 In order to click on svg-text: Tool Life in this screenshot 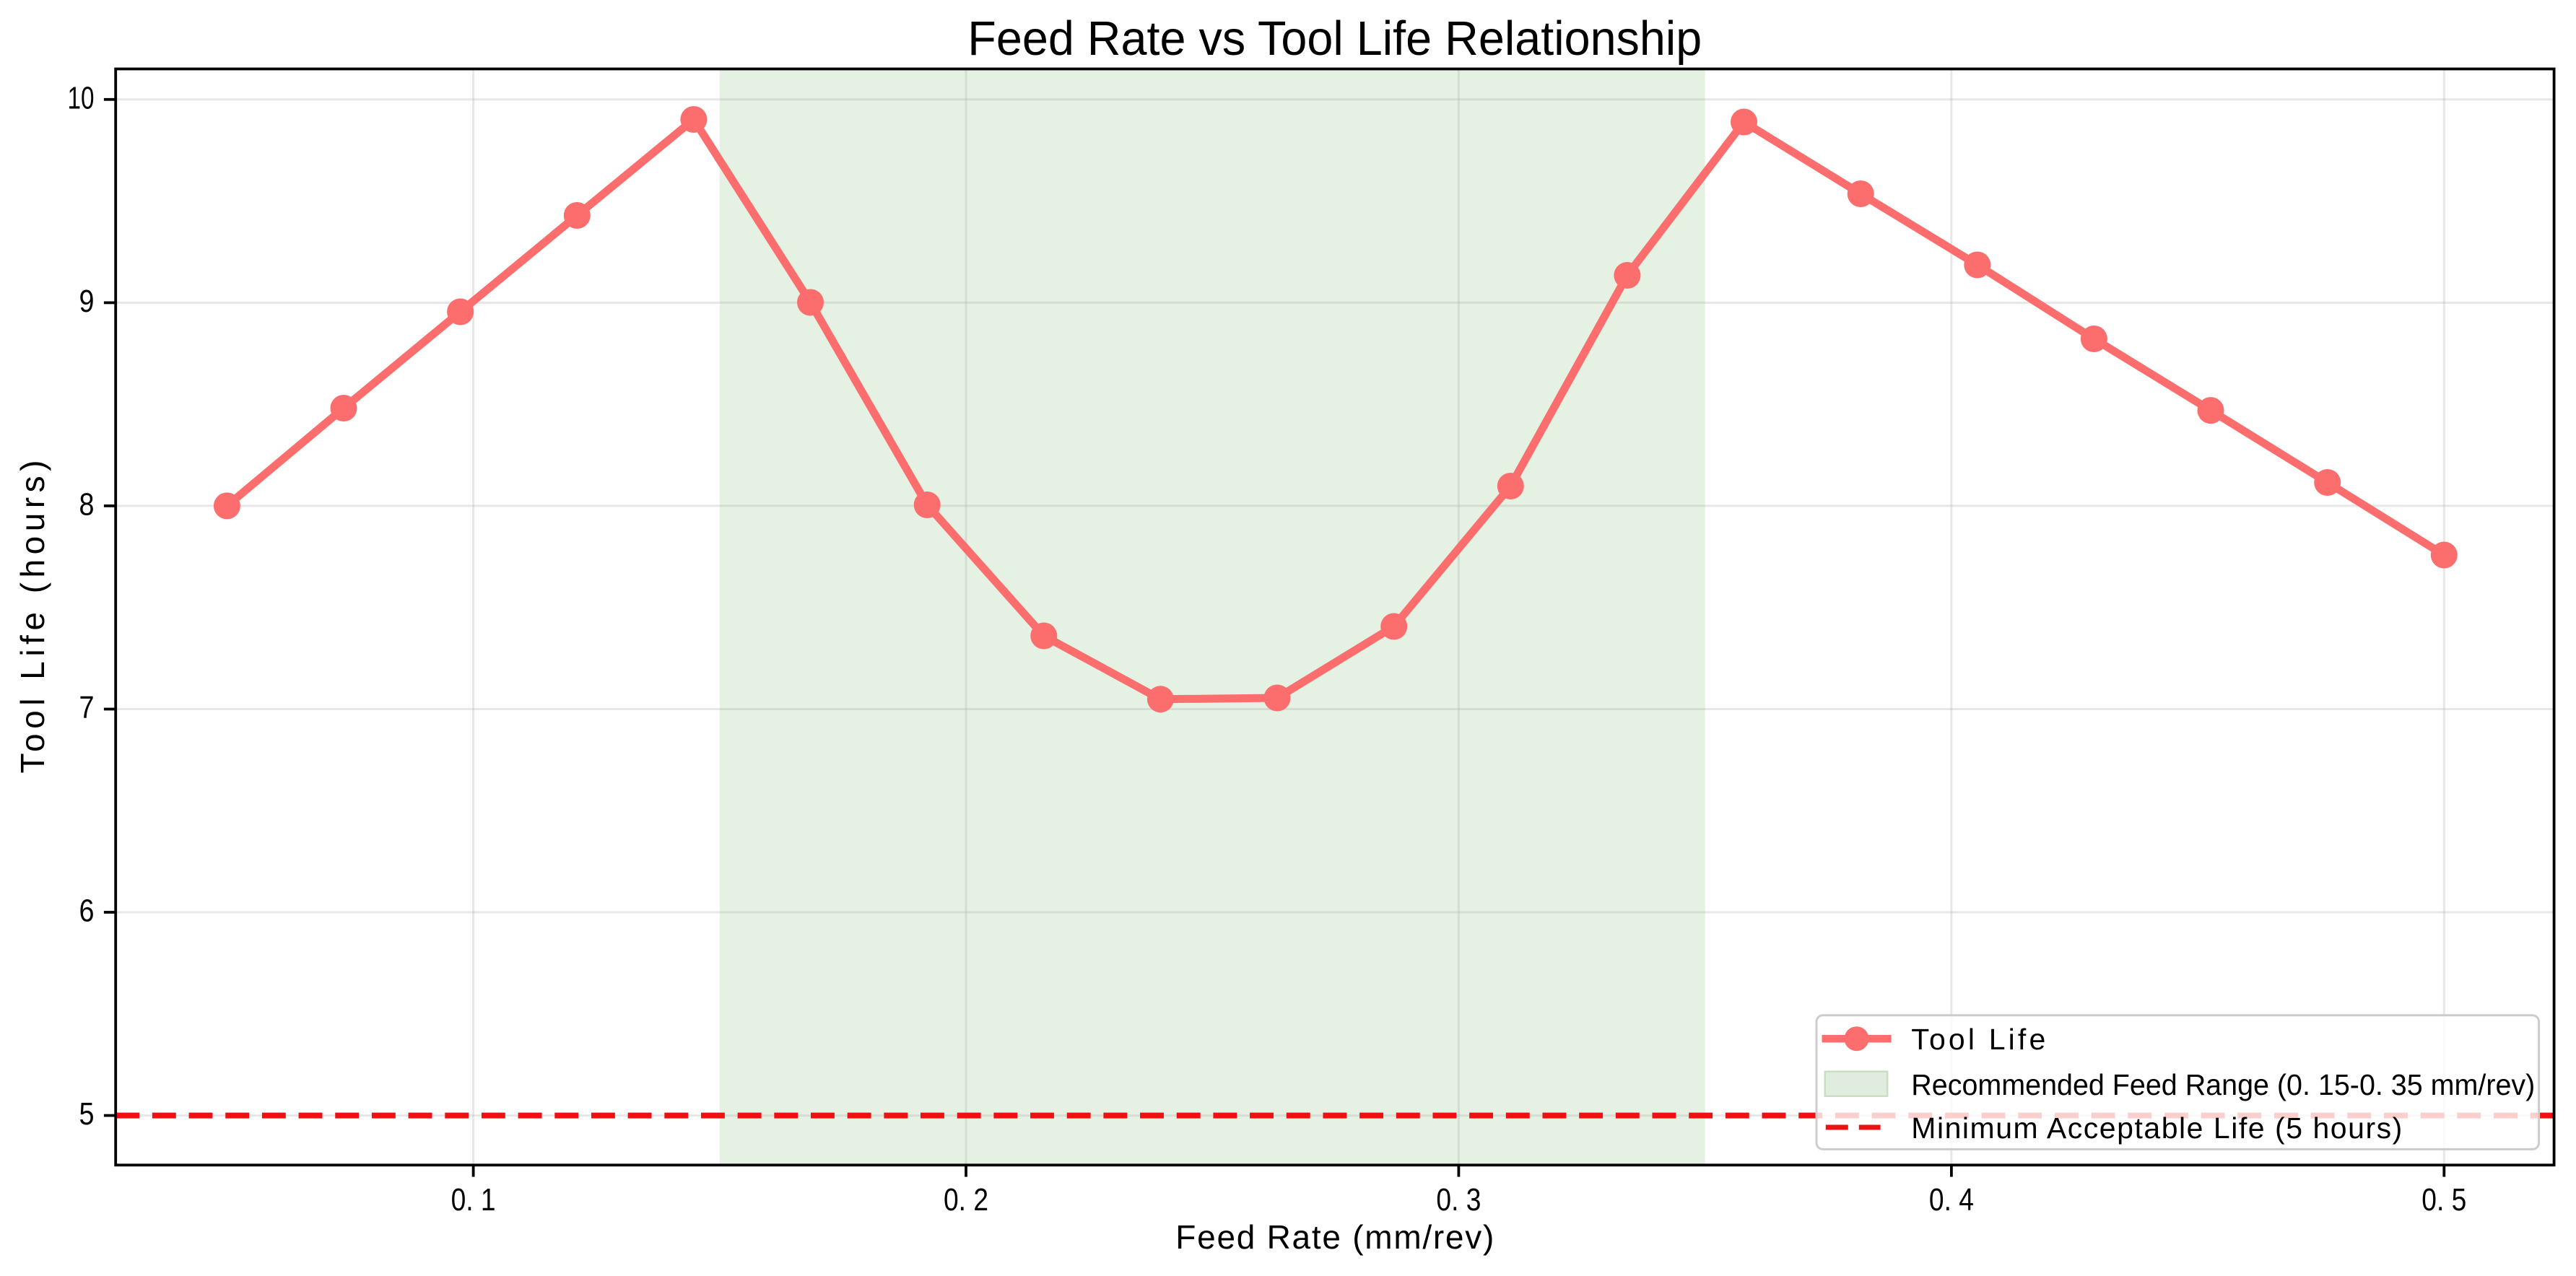, I will do `click(1978, 1039)`.